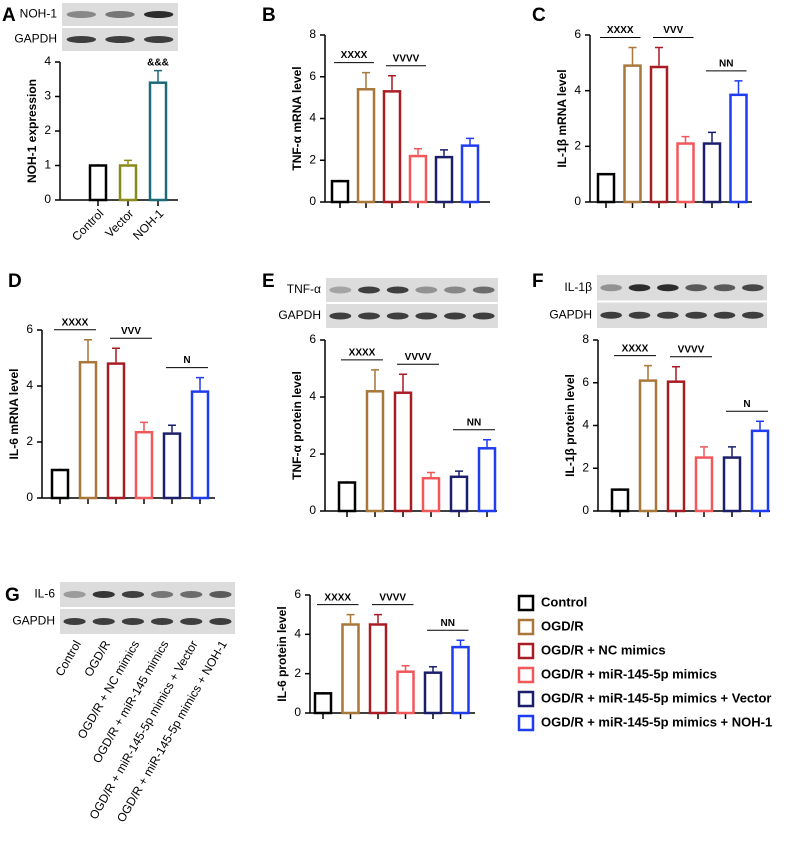 The image size is (787, 841). What do you see at coordinates (304, 289) in the screenshot?
I see `blot-label: TNF-α` at bounding box center [304, 289].